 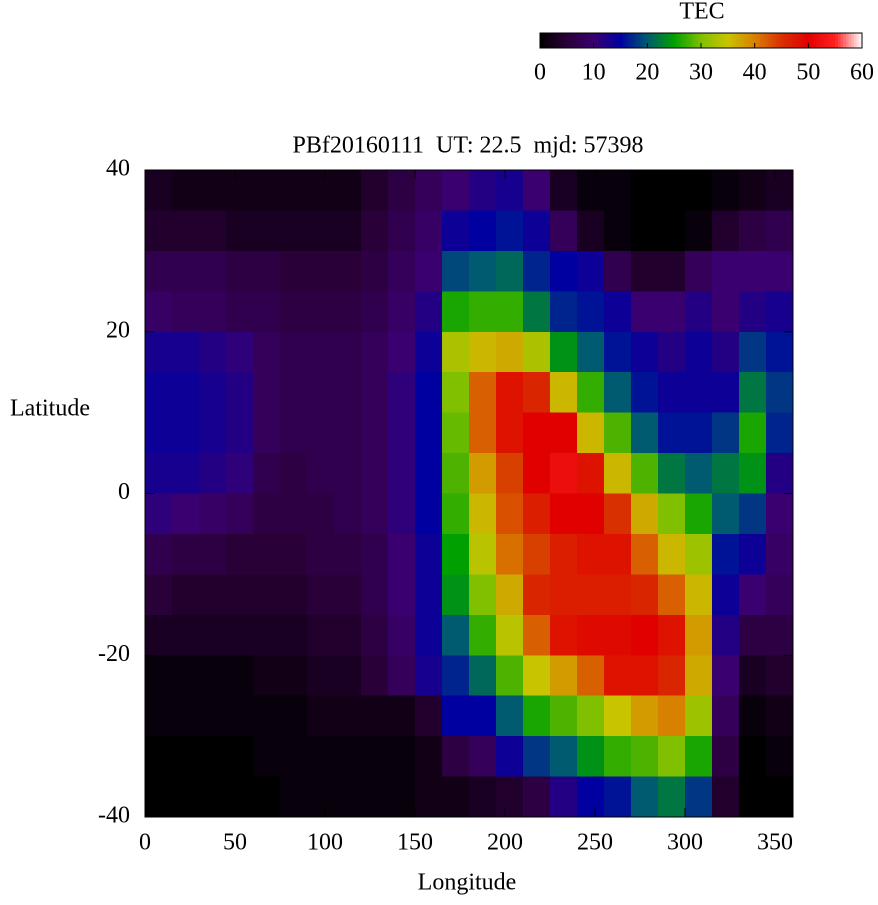 I want to click on colorbar-tick-label: 60, so click(x=862, y=73).